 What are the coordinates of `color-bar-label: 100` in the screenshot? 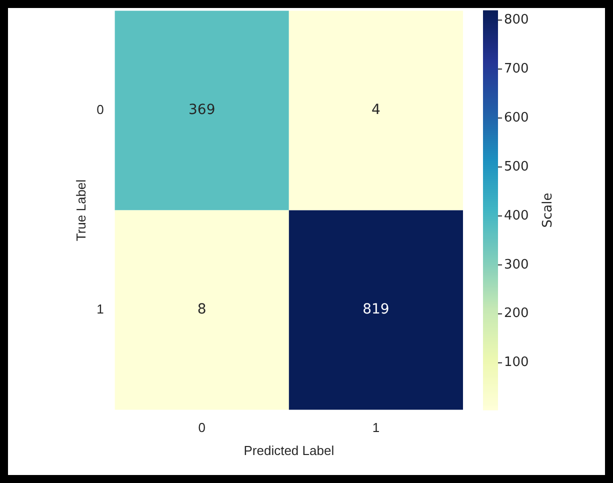 It's located at (516, 362).